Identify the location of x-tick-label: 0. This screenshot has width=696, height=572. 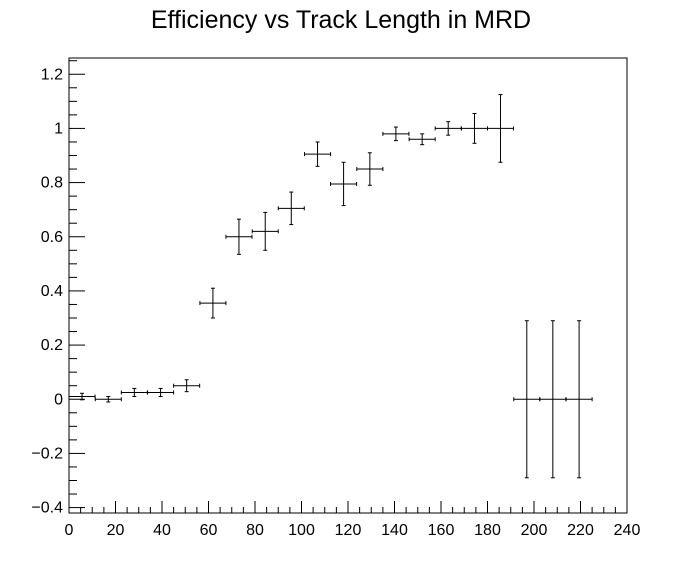
(69, 530).